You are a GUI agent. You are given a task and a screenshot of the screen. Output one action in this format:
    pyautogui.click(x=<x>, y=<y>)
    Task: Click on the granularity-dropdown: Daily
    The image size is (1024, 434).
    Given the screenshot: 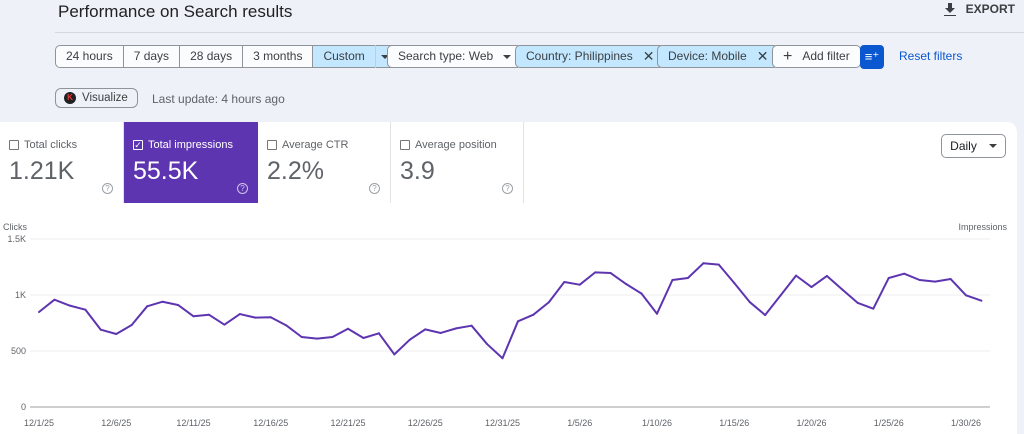 What is the action you would take?
    pyautogui.click(x=973, y=146)
    